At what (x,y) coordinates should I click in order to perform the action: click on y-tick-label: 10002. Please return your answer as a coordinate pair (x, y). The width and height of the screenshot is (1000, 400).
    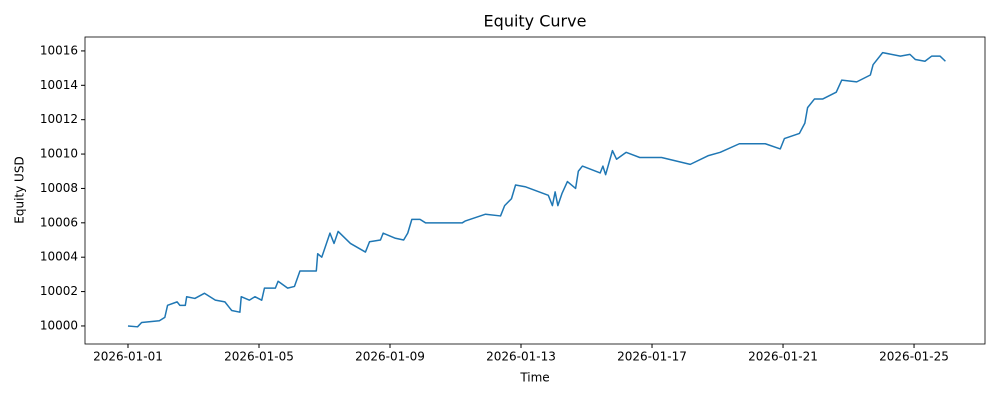
    Looking at the image, I should click on (59, 291).